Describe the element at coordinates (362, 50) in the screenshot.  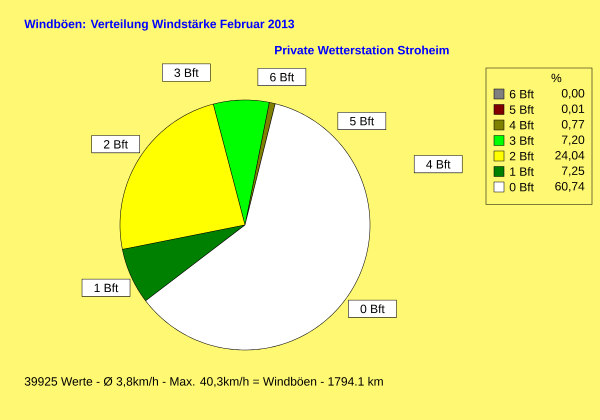
I see `chart-subtitle: Private Wetterstation Stroheim` at that location.